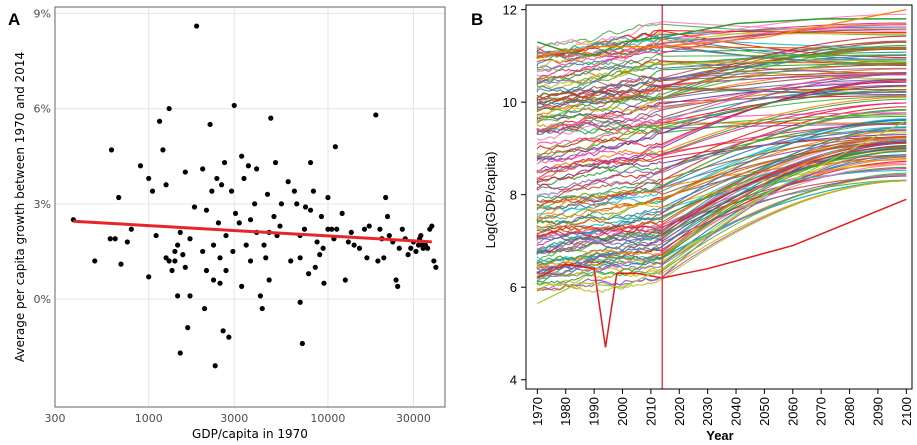  What do you see at coordinates (234, 418) in the screenshot?
I see `panel-a-x-tick-label: 3000` at bounding box center [234, 418].